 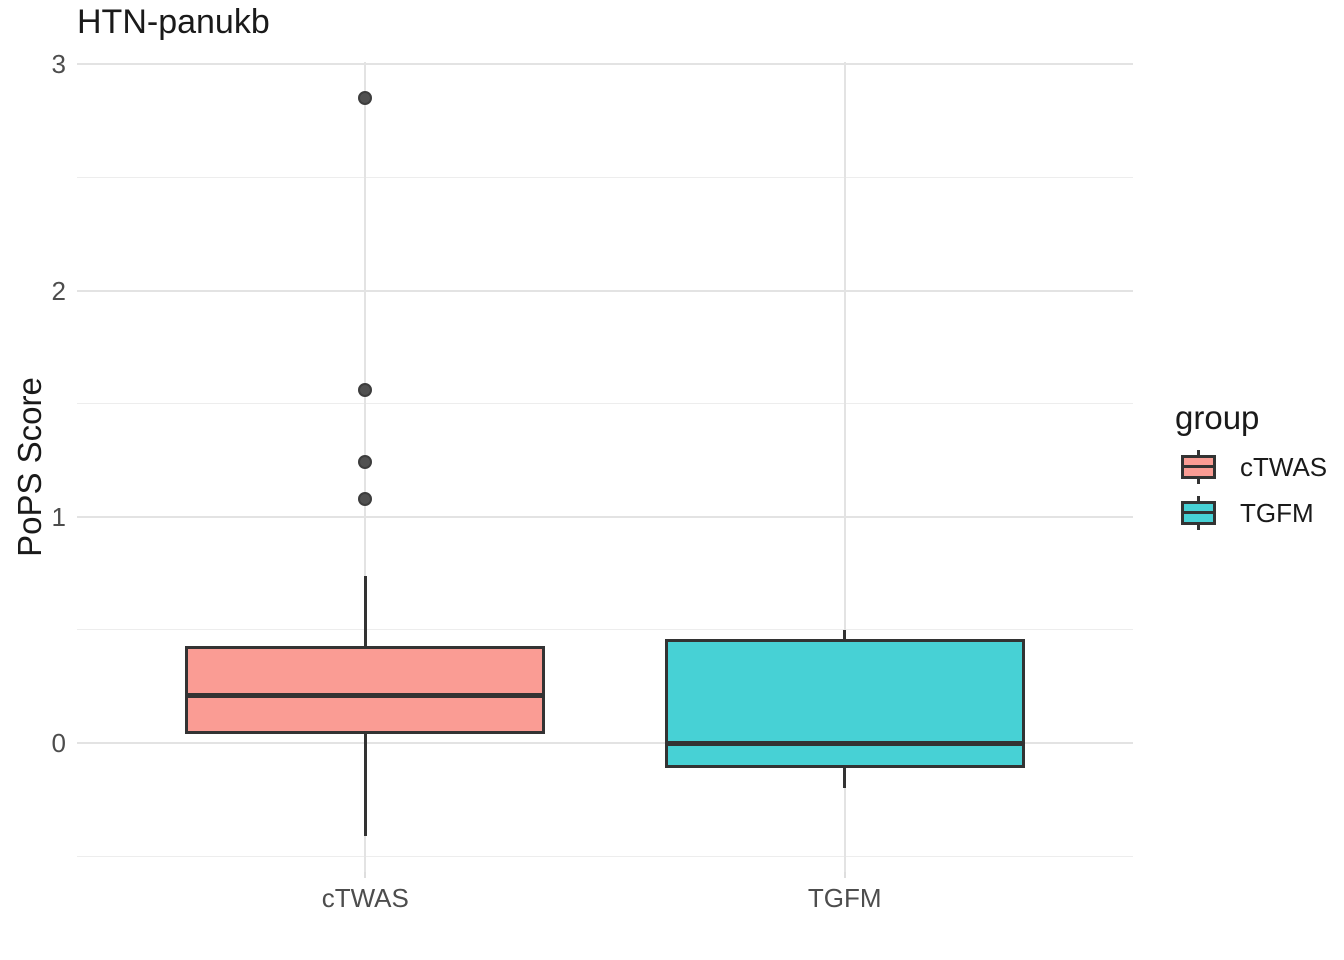 I want to click on boxplot-median-cTWAS, so click(x=365, y=696).